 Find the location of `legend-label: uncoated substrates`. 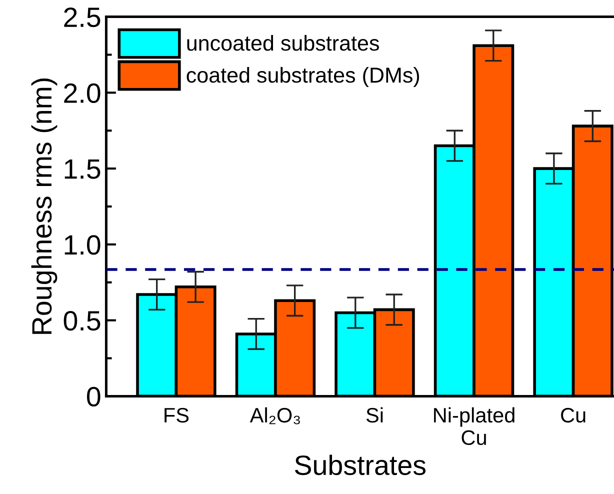

legend-label: uncoated substrates is located at coordinates (283, 42).